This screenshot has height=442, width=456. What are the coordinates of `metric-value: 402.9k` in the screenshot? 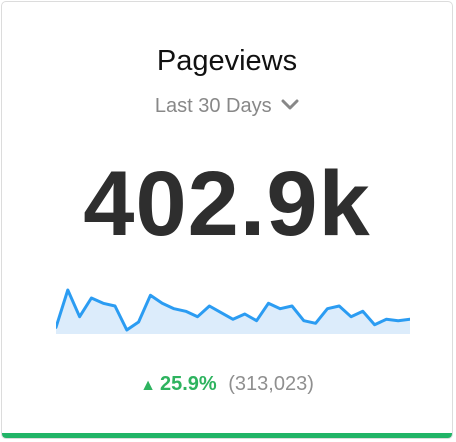 It's located at (227, 204).